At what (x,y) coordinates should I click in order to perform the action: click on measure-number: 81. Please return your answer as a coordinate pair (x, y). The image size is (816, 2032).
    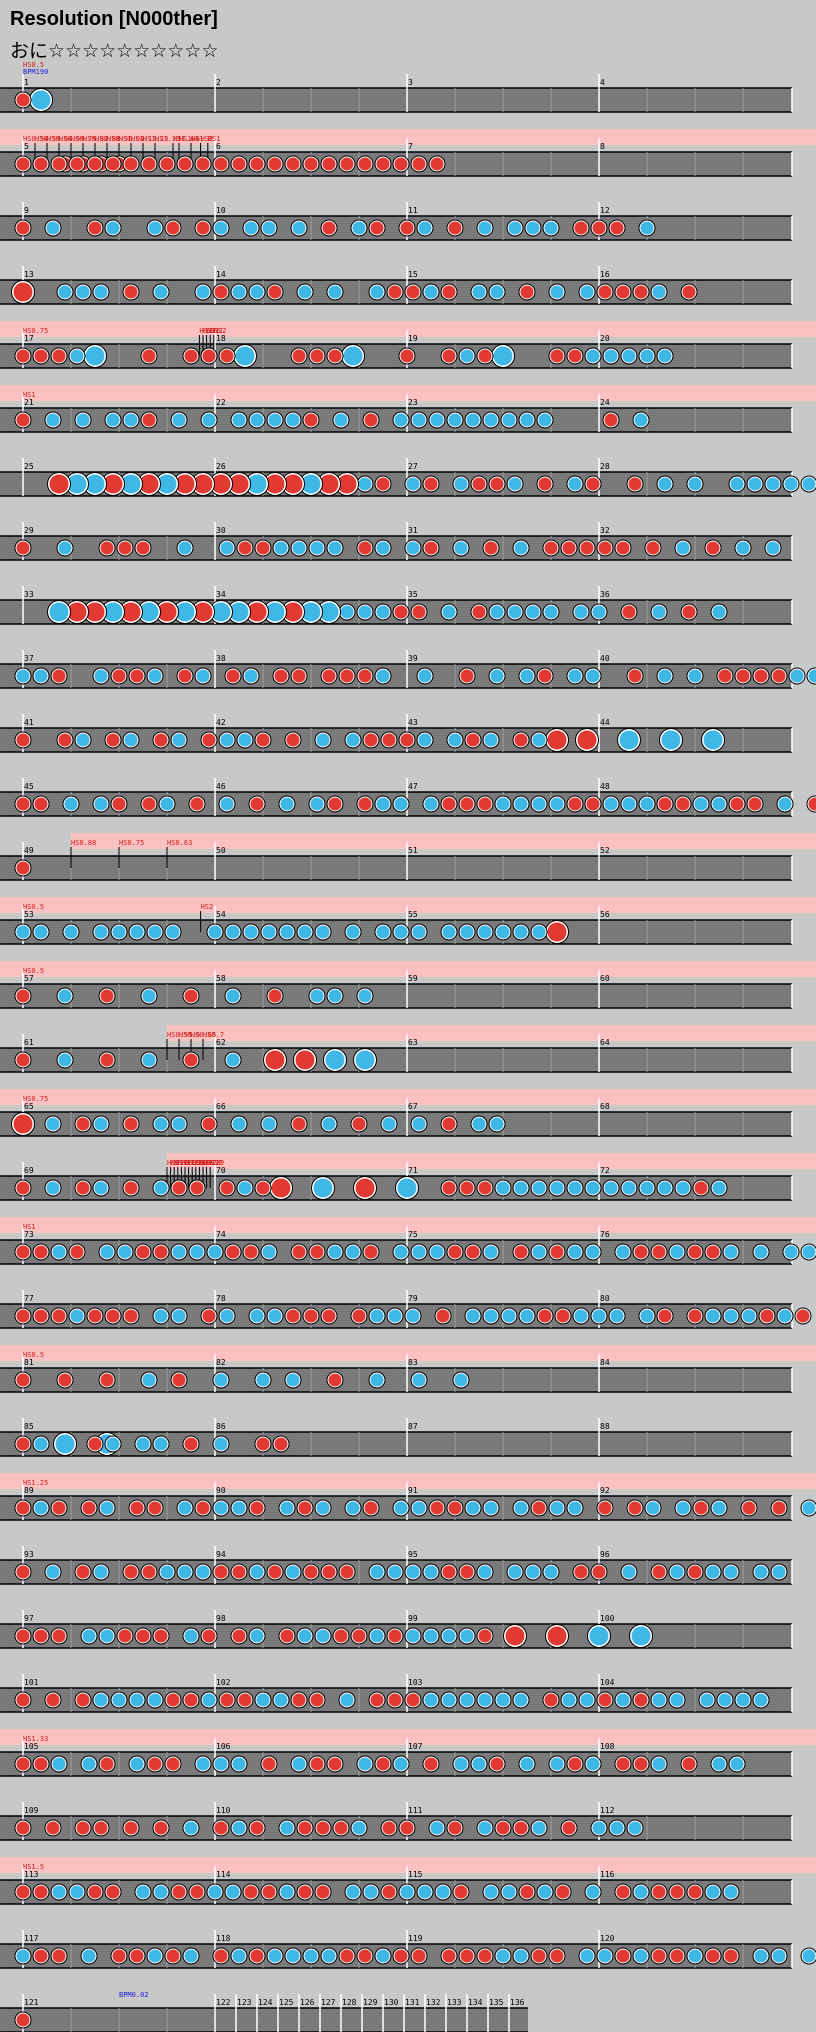
    Looking at the image, I should click on (29, 1362).